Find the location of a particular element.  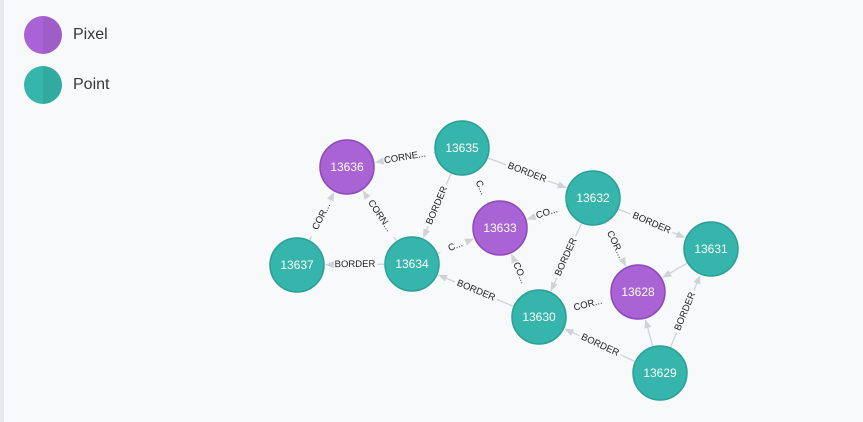

node-13631: 13631 is located at coordinates (711, 249).